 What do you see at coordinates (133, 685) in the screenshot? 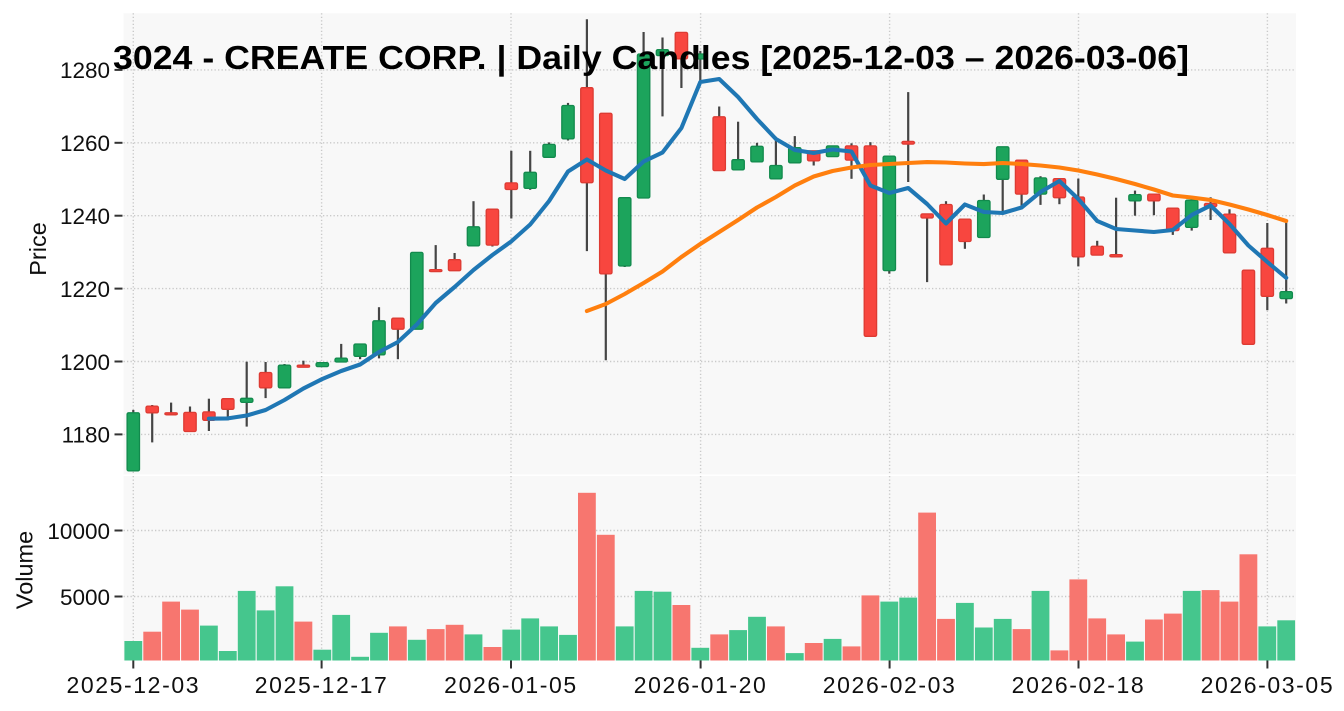
I see `svg-text: 2025-12-03` at bounding box center [133, 685].